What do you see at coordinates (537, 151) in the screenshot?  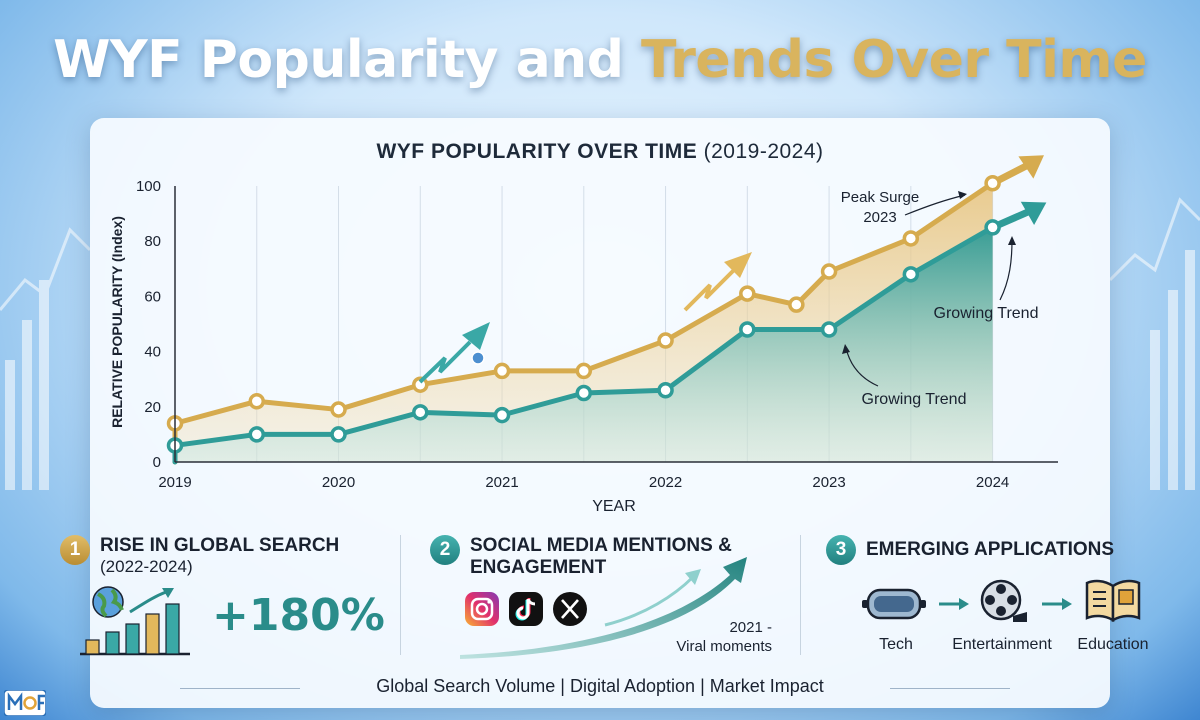 I see `chart-title-main: WYF POPULARITY OVER TIME` at bounding box center [537, 151].